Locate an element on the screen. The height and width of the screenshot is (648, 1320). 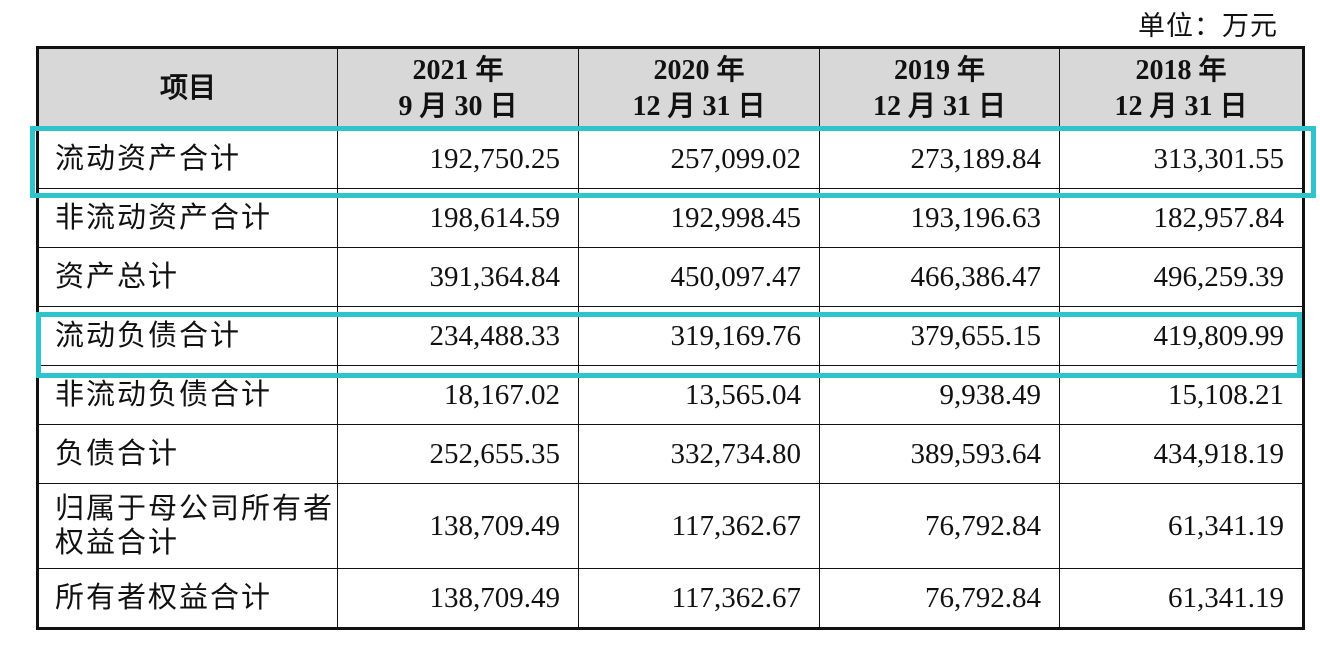
header-period: 2018 年 12 月 31 日 is located at coordinates (1181, 88).